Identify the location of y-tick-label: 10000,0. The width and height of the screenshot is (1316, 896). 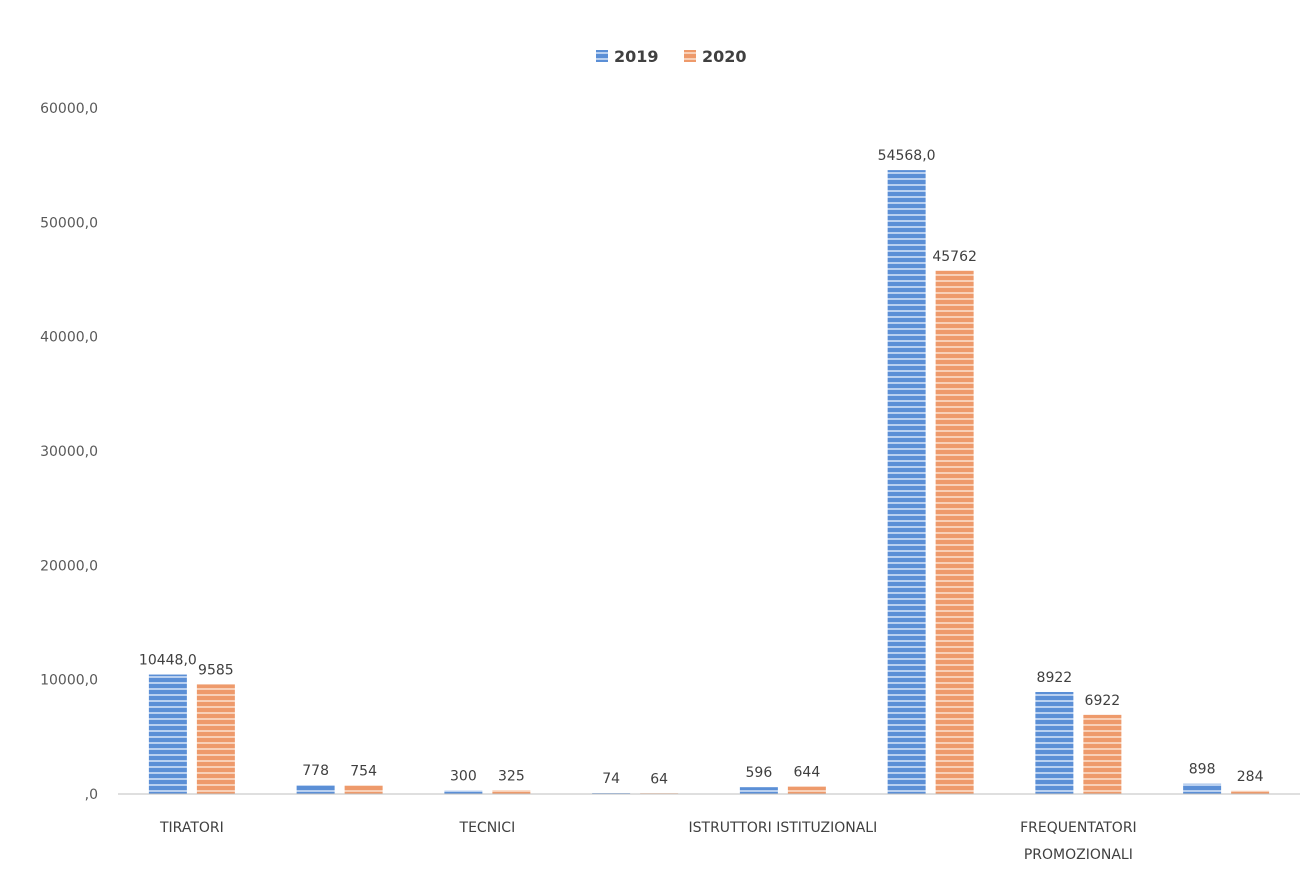
(69, 681).